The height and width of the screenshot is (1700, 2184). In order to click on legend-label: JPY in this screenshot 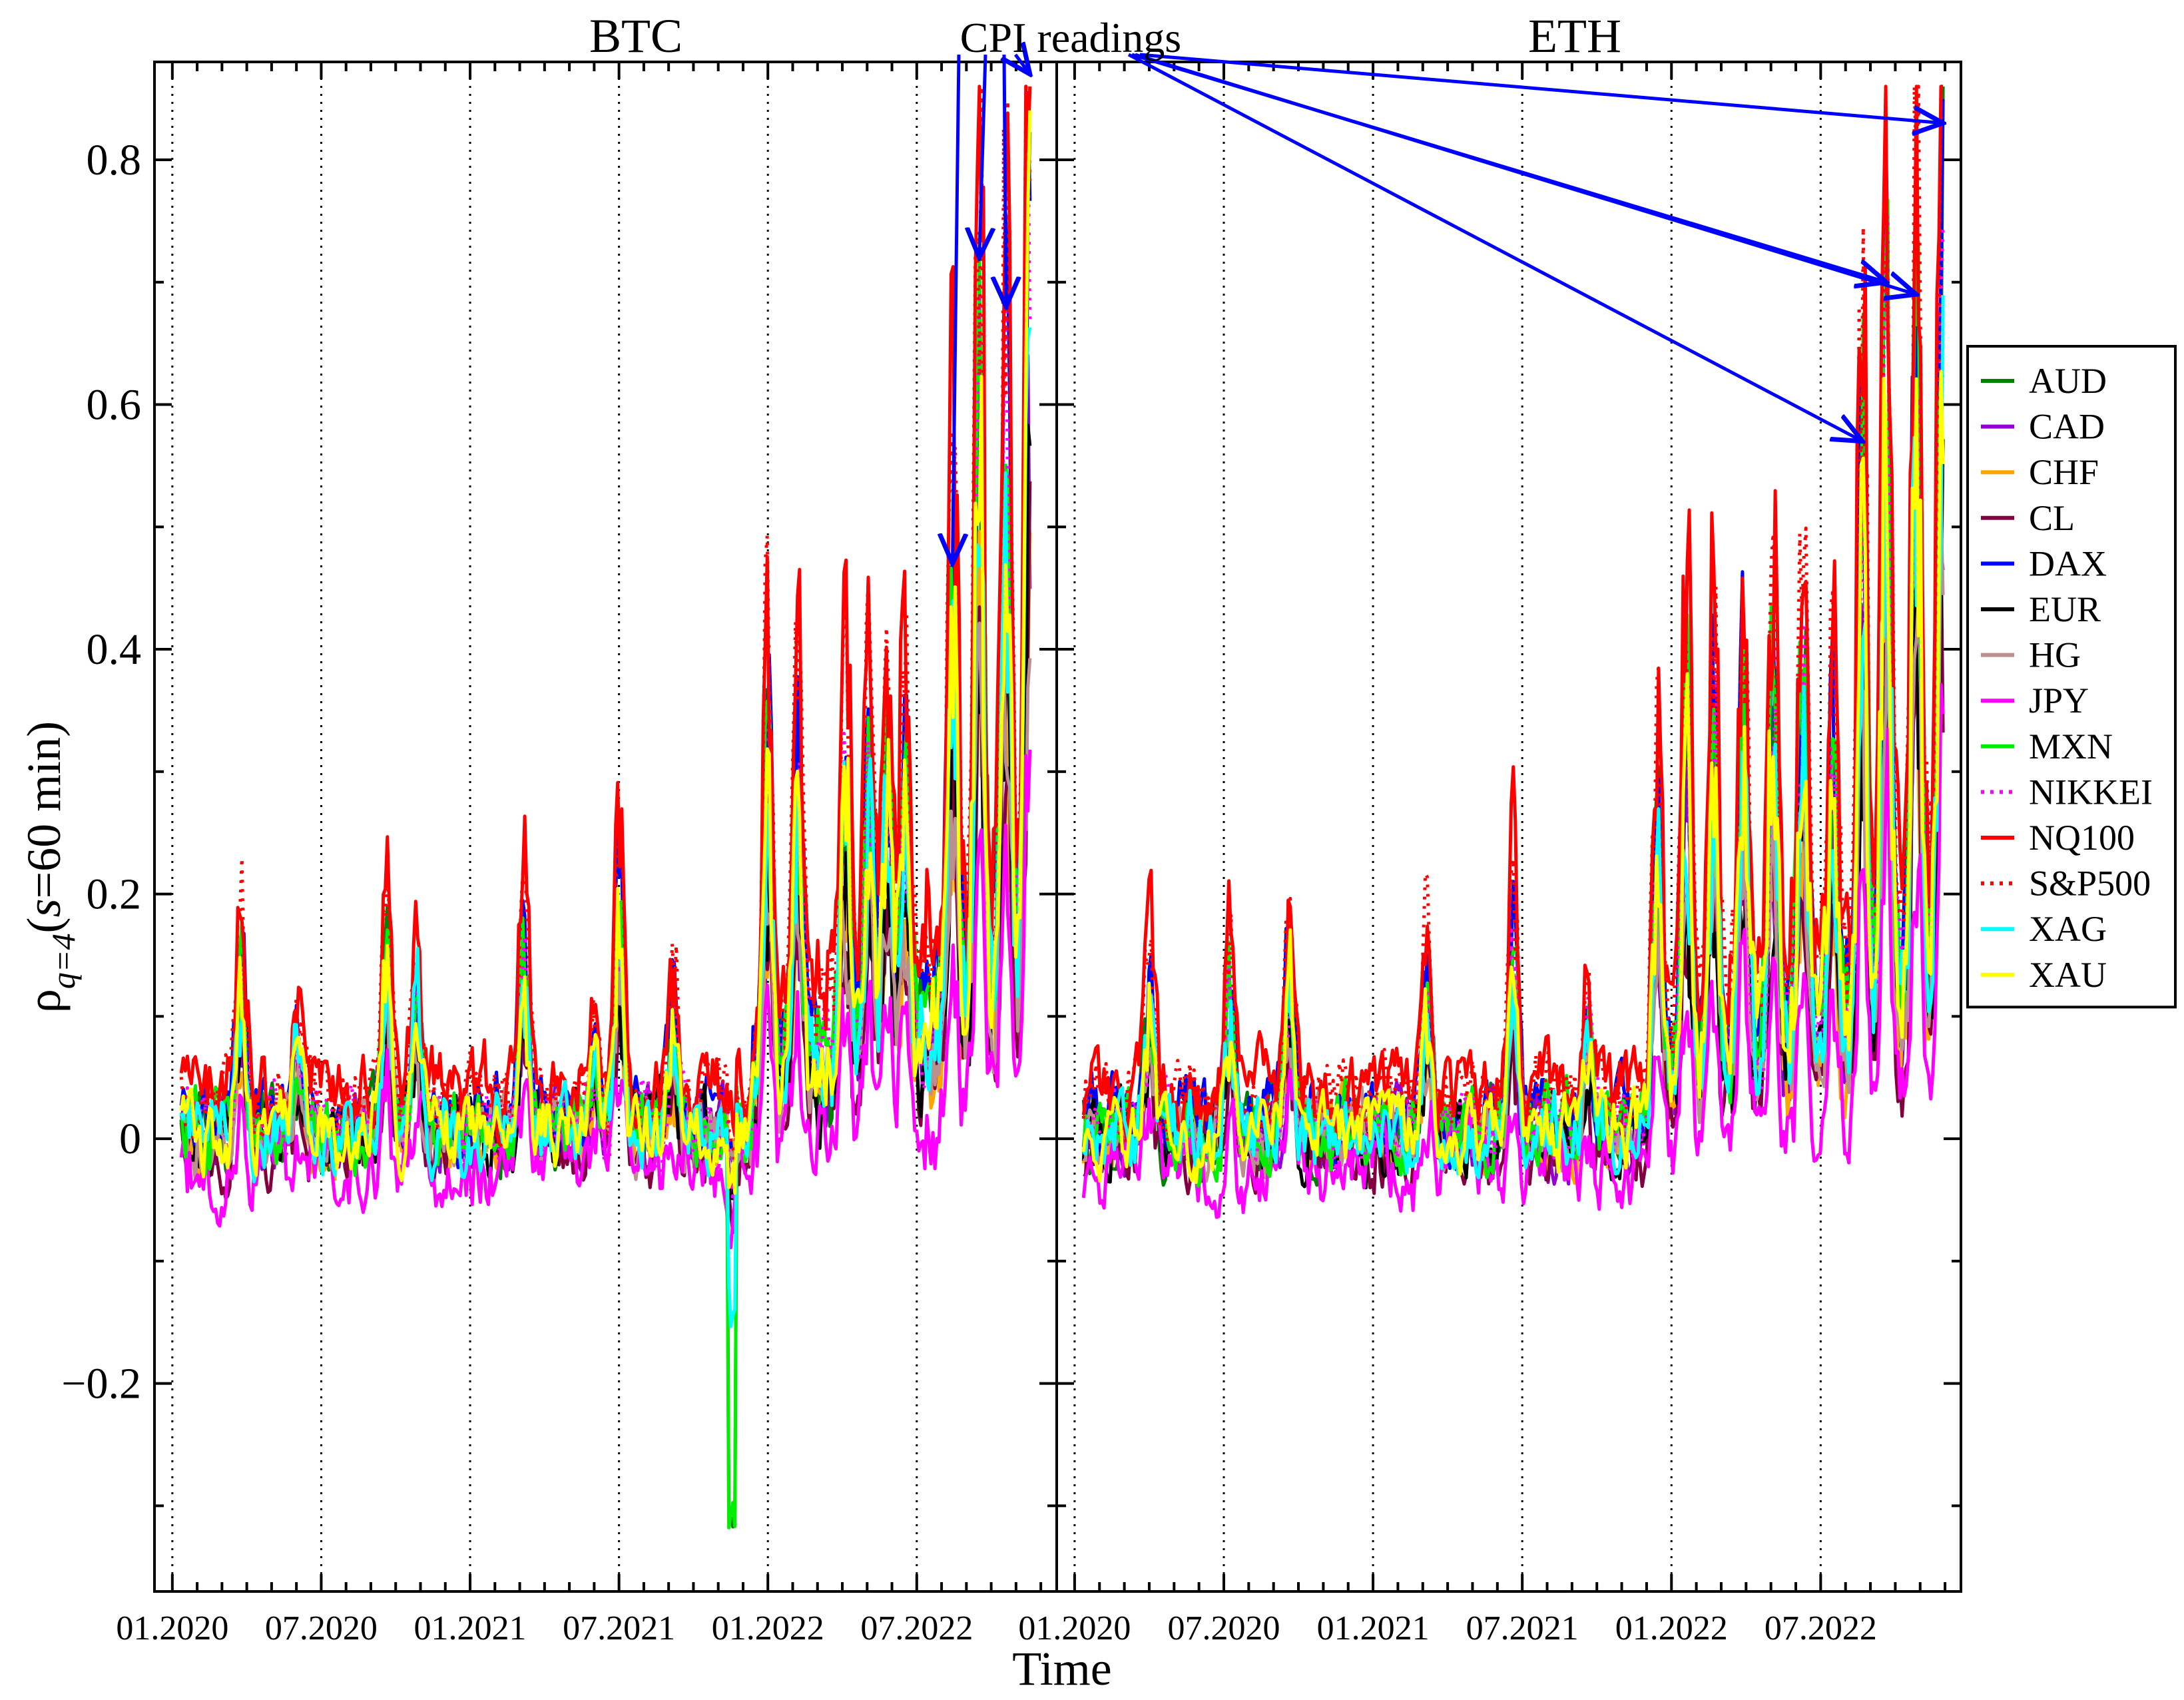, I will do `click(2059, 700)`.